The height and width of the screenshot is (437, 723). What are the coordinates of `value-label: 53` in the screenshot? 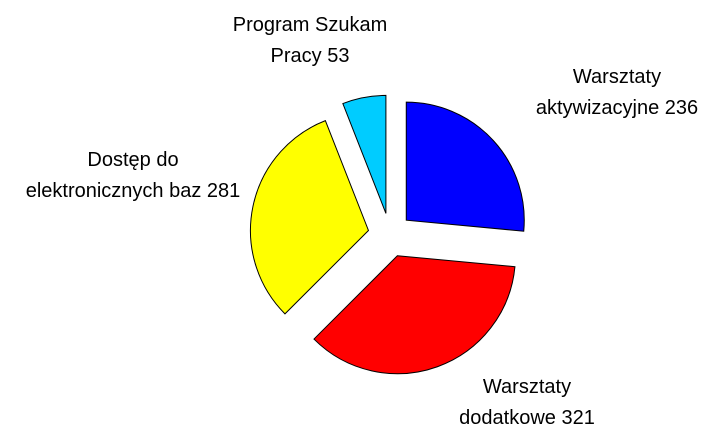 It's located at (338, 56).